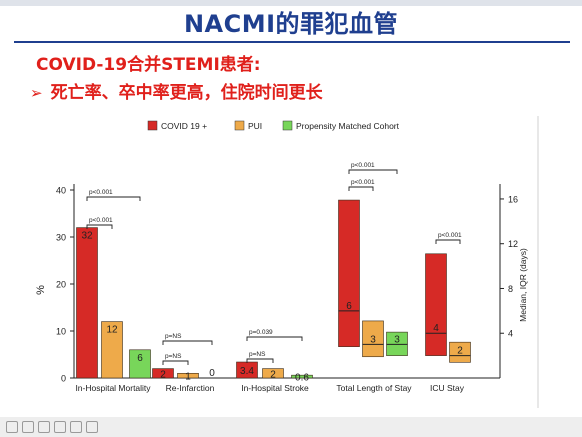 The height and width of the screenshot is (437, 582). Describe the element at coordinates (255, 126) in the screenshot. I see `legend-label: PUI` at that location.